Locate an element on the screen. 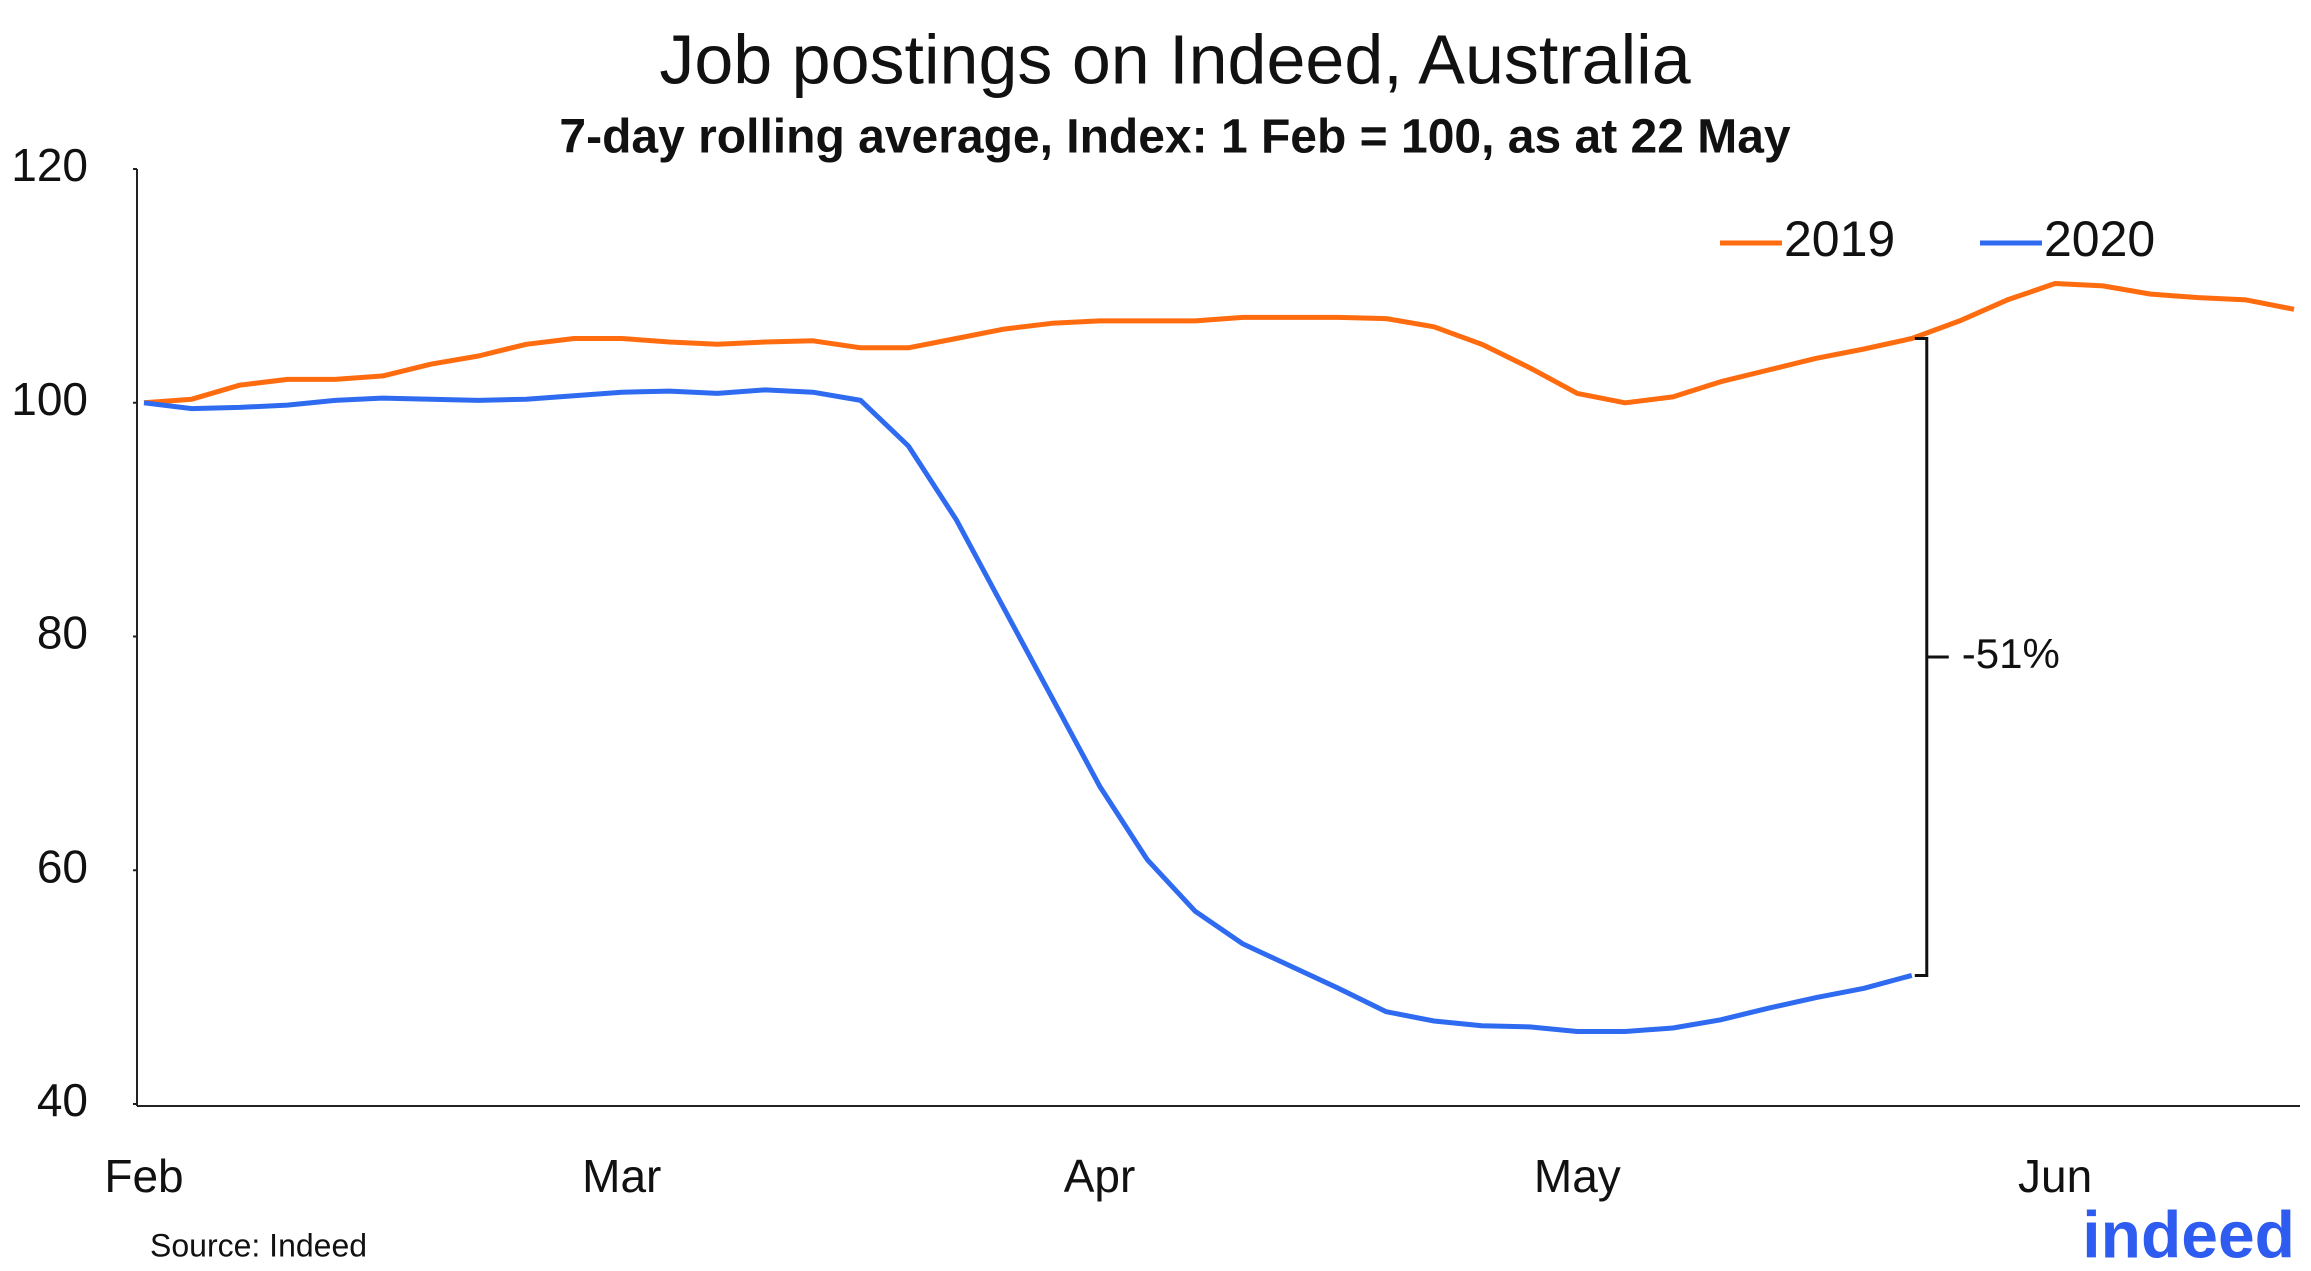  y-tick-label: 40 is located at coordinates (62, 1100).